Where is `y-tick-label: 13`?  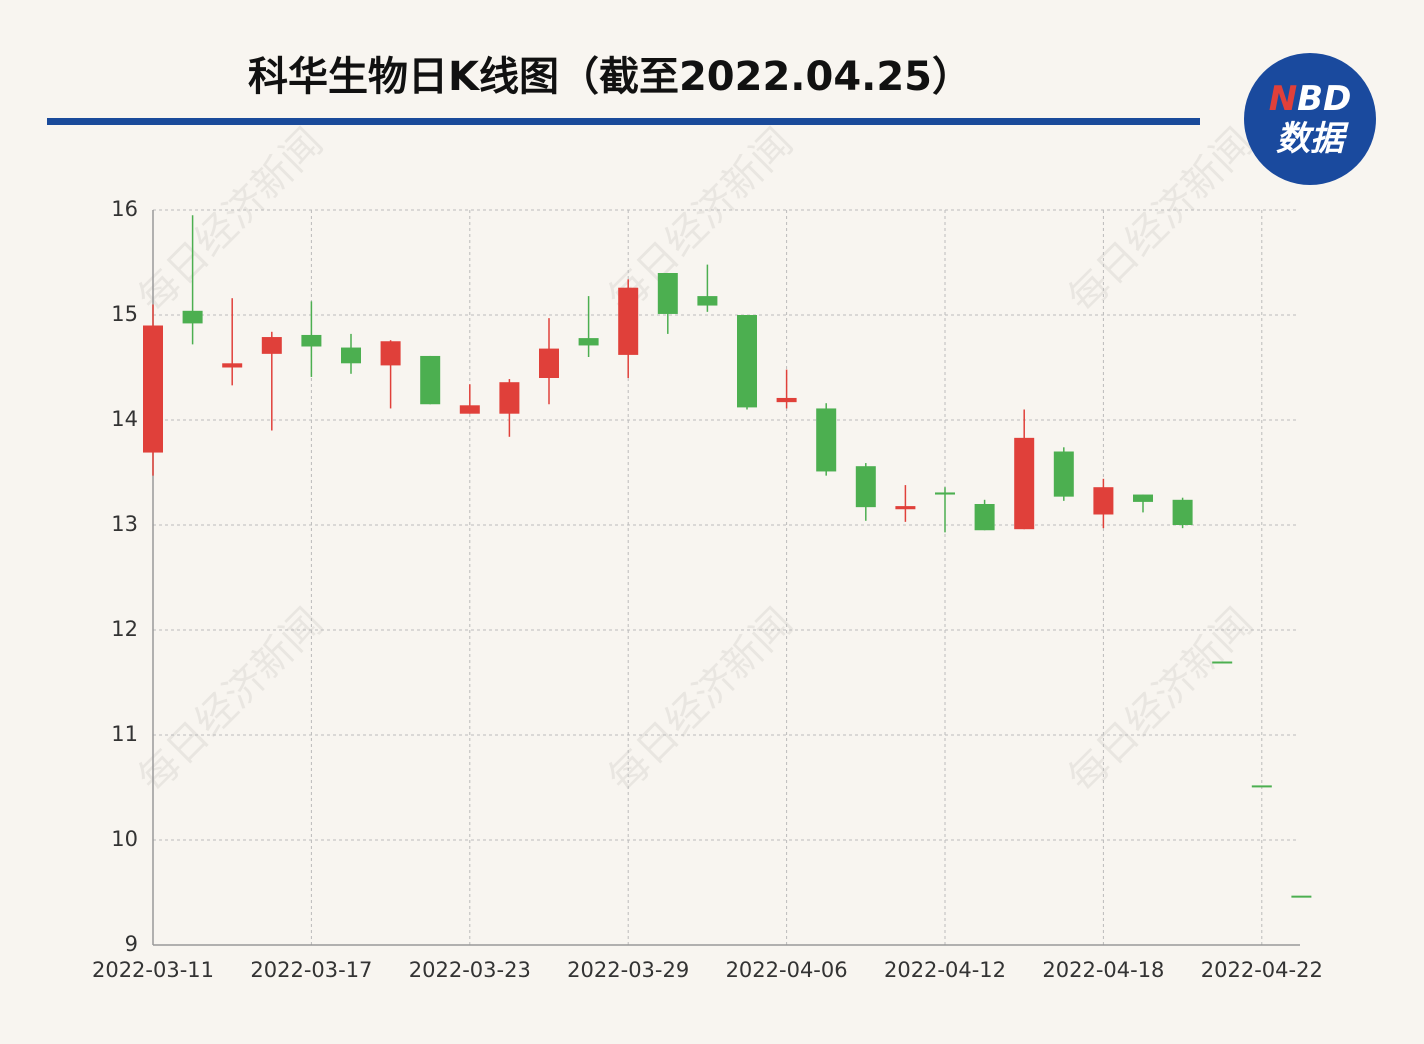 y-tick-label: 13 is located at coordinates (124, 524).